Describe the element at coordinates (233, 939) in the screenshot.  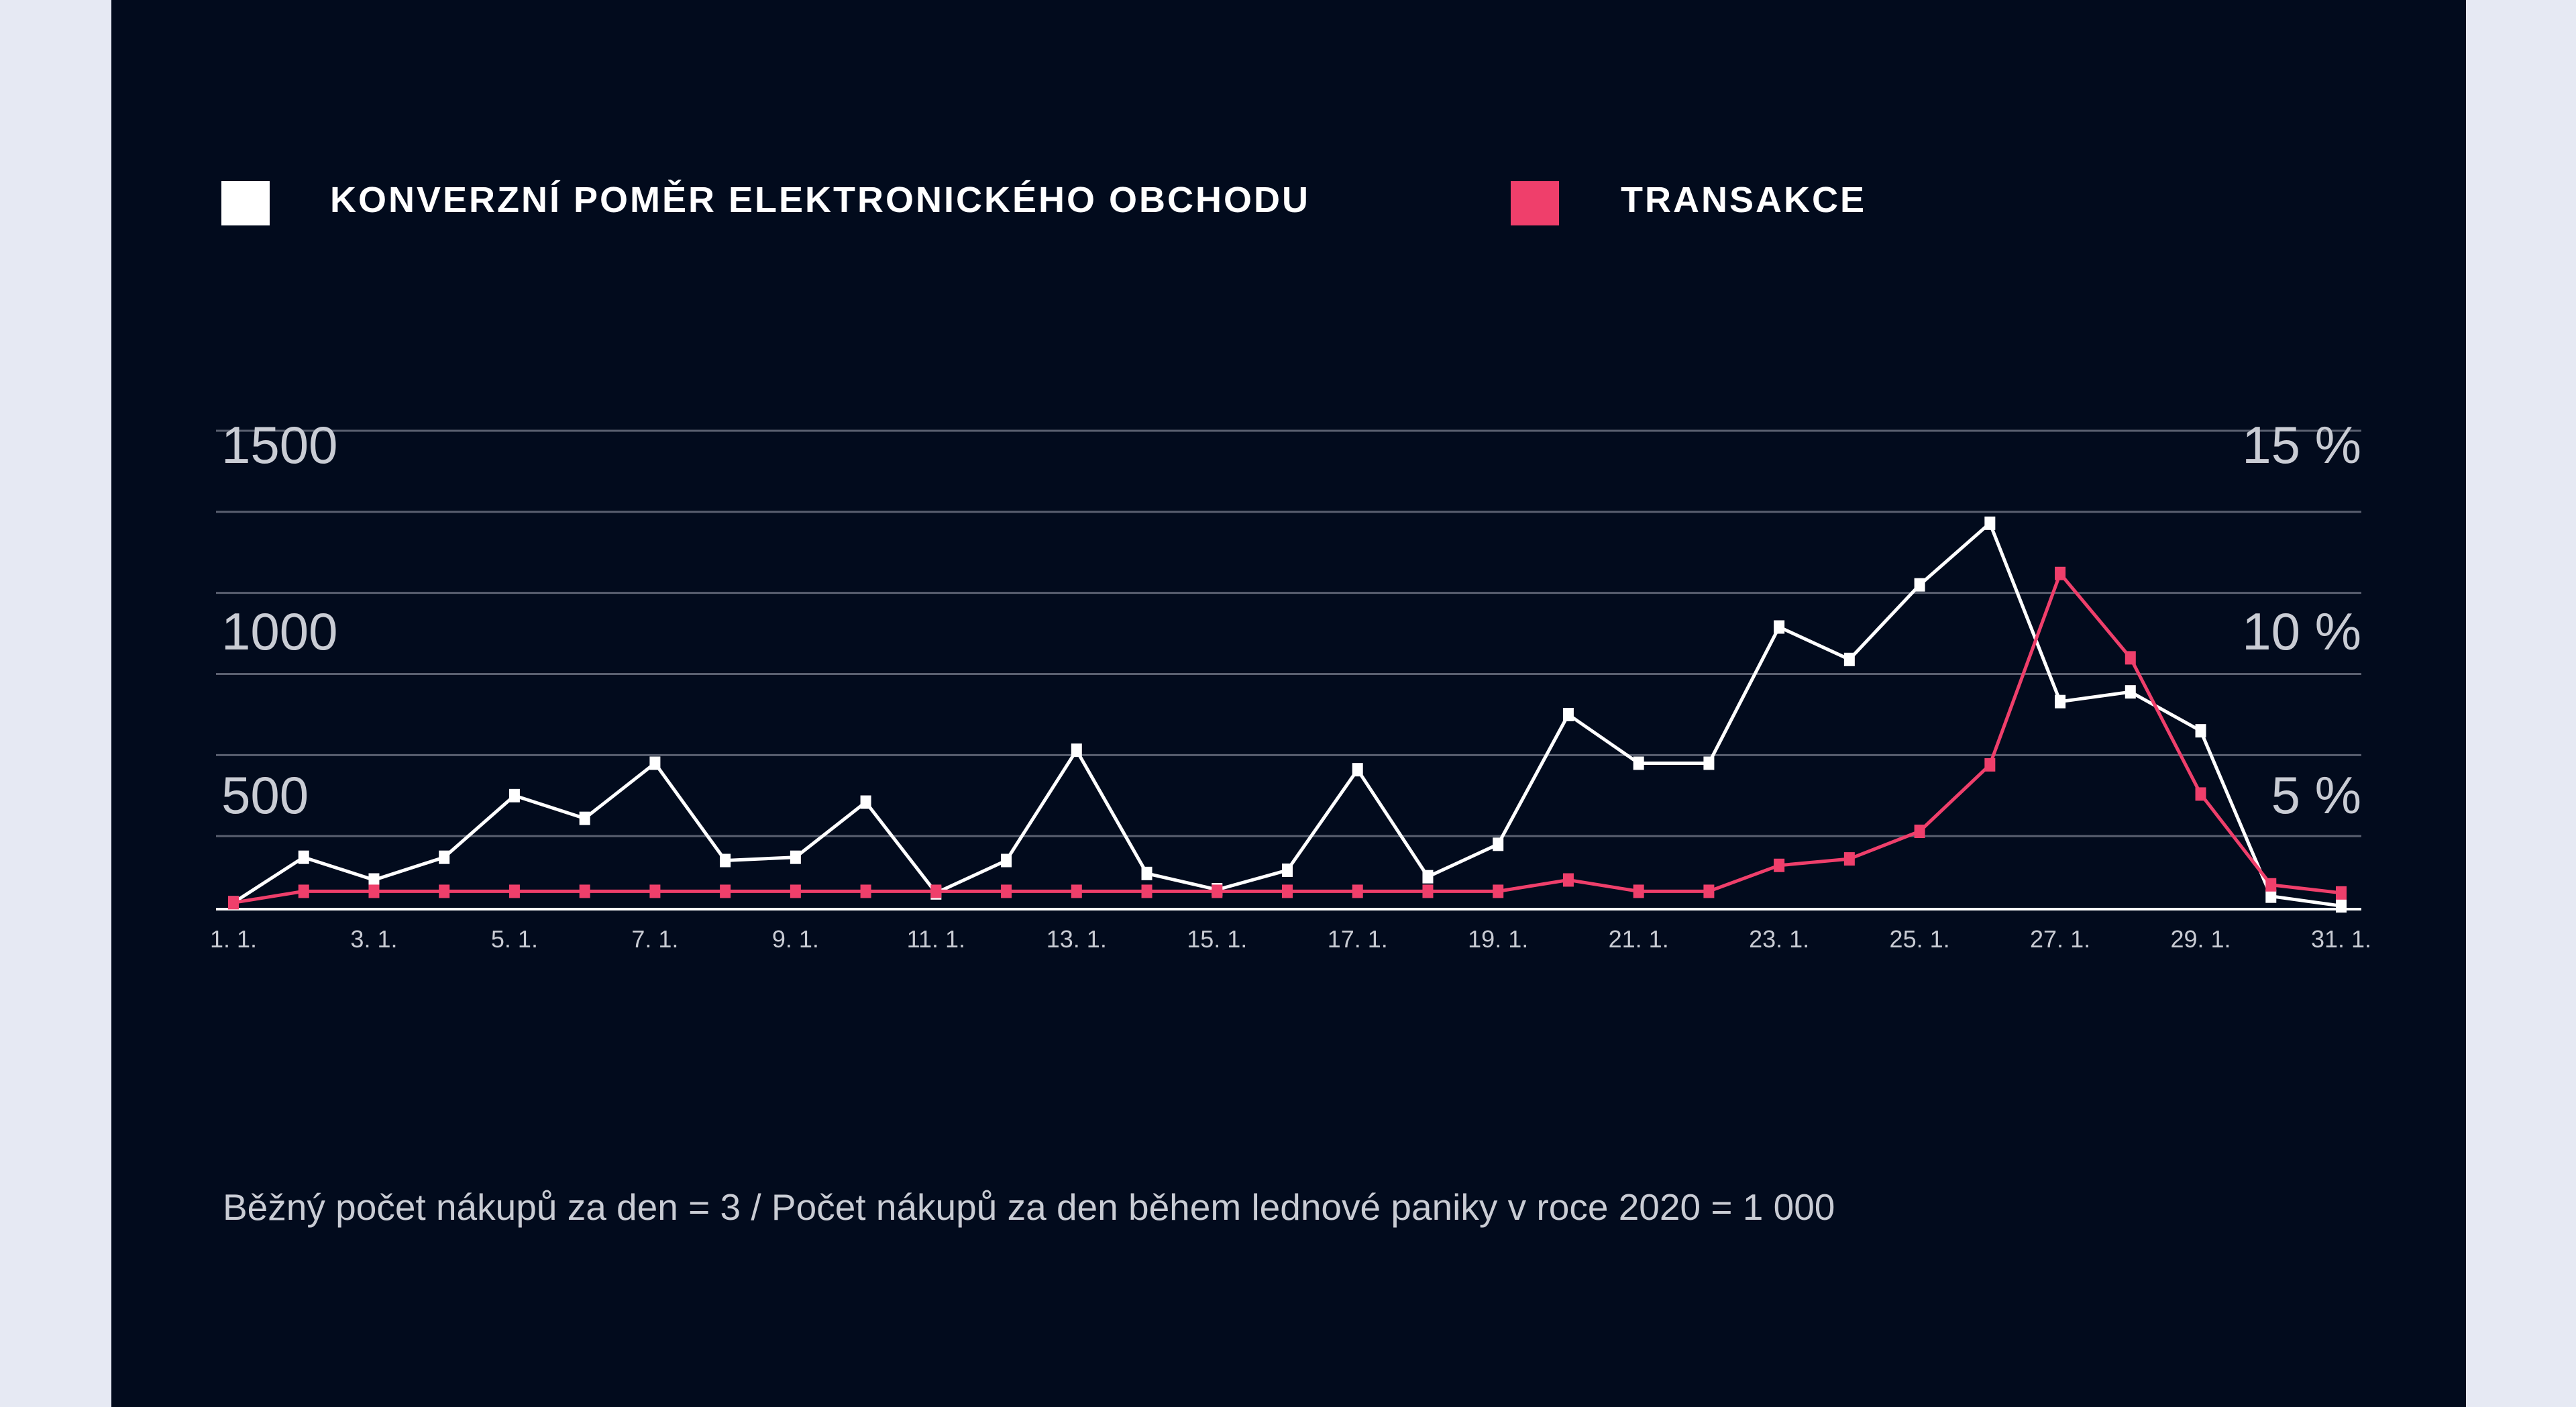
I see `x-tick-label: 1. 1.` at that location.